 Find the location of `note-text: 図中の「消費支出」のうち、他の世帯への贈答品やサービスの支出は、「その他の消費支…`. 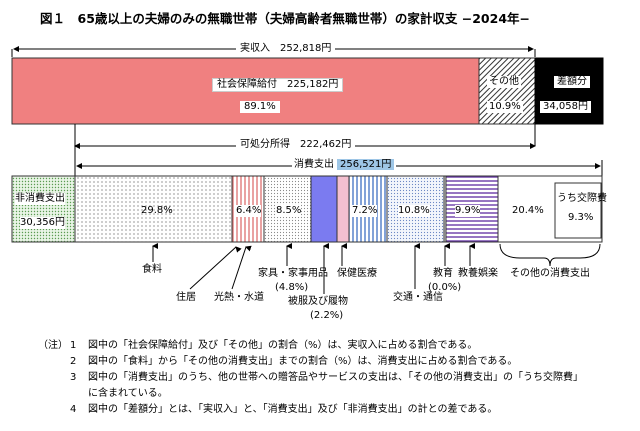

note-text: 図中の「消費支出」のうち、他の世帯への贈答品やサービスの支出は、「その他の消費支… is located at coordinates (335, 377).